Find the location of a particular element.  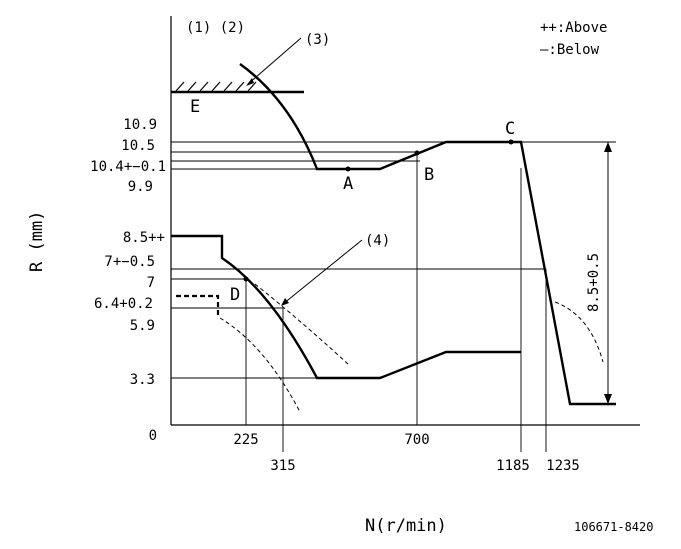

point-label-d: D is located at coordinates (235, 295).